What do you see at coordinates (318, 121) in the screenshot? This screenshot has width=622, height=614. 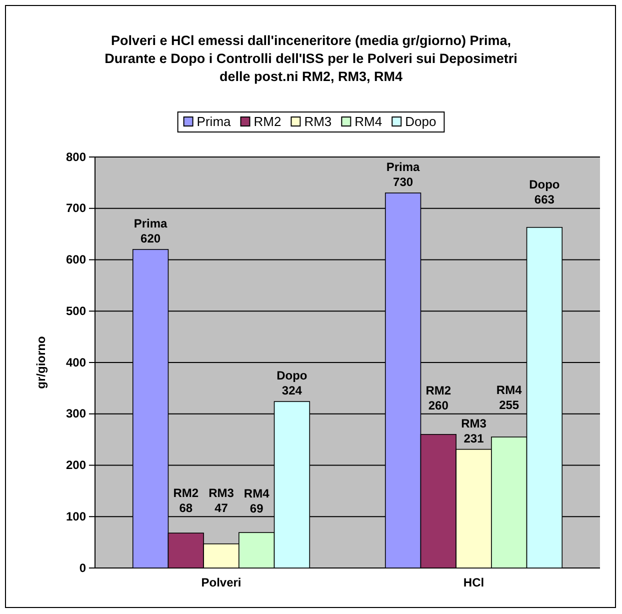 I see `legend-label: RM3` at bounding box center [318, 121].